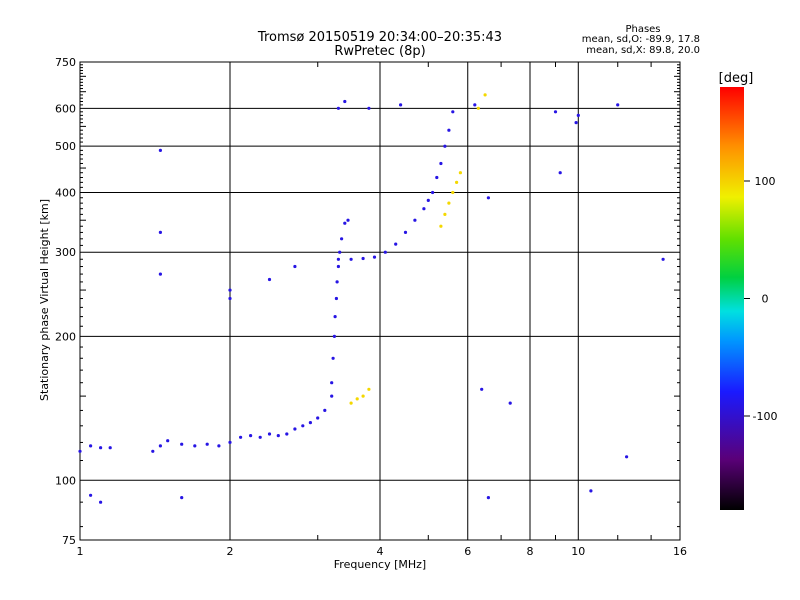 This screenshot has width=800, height=600. Describe the element at coordinates (680, 551) in the screenshot. I see `x-tick-label: 16` at that location.